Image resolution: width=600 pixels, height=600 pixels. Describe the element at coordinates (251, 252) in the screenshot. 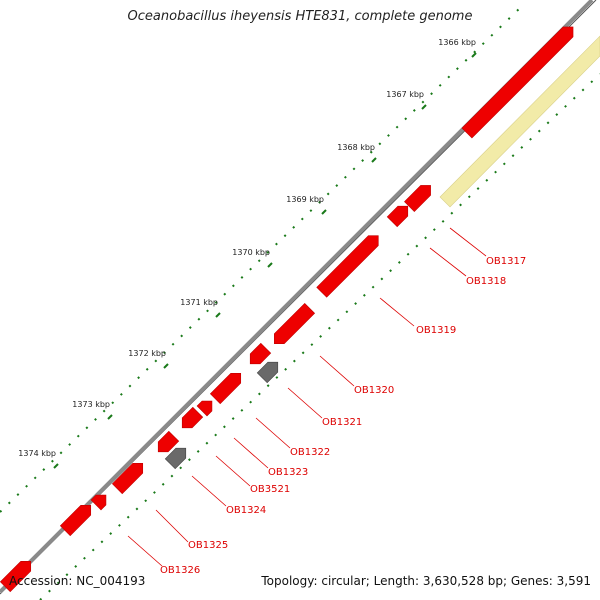

I see `tick-label: 1370 kbp` at that location.